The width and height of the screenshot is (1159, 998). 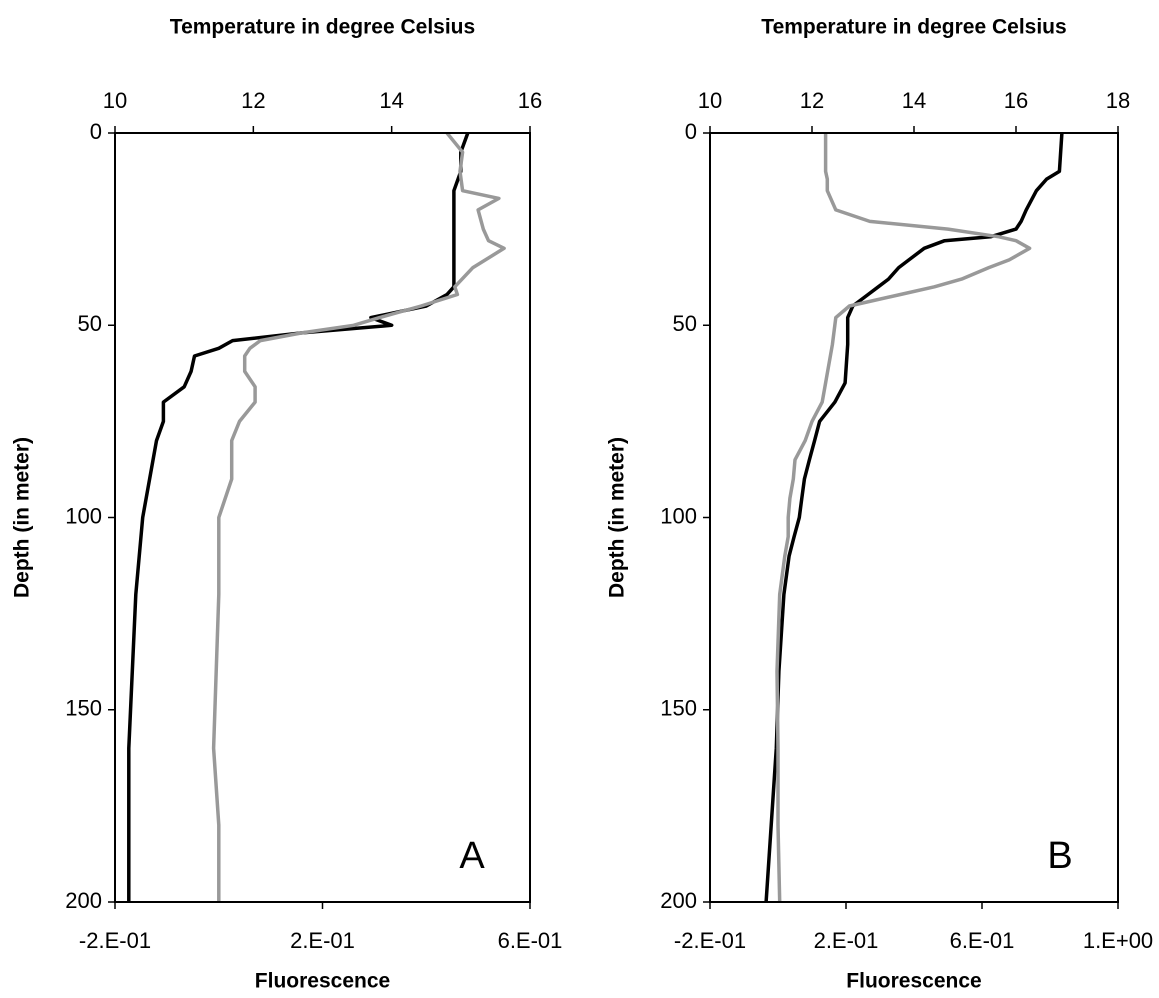 I want to click on x-tick-label: 1.E+00, so click(x=1118, y=940).